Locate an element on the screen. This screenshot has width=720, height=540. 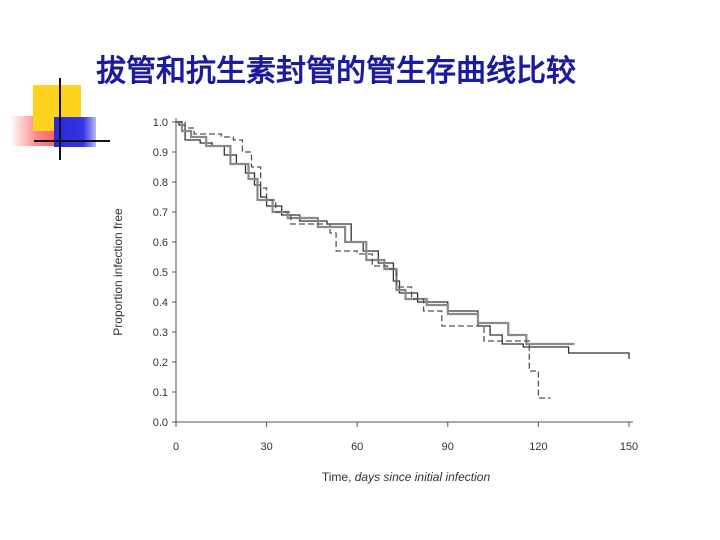
y-tick-label: 0.0 is located at coordinates (160, 423).